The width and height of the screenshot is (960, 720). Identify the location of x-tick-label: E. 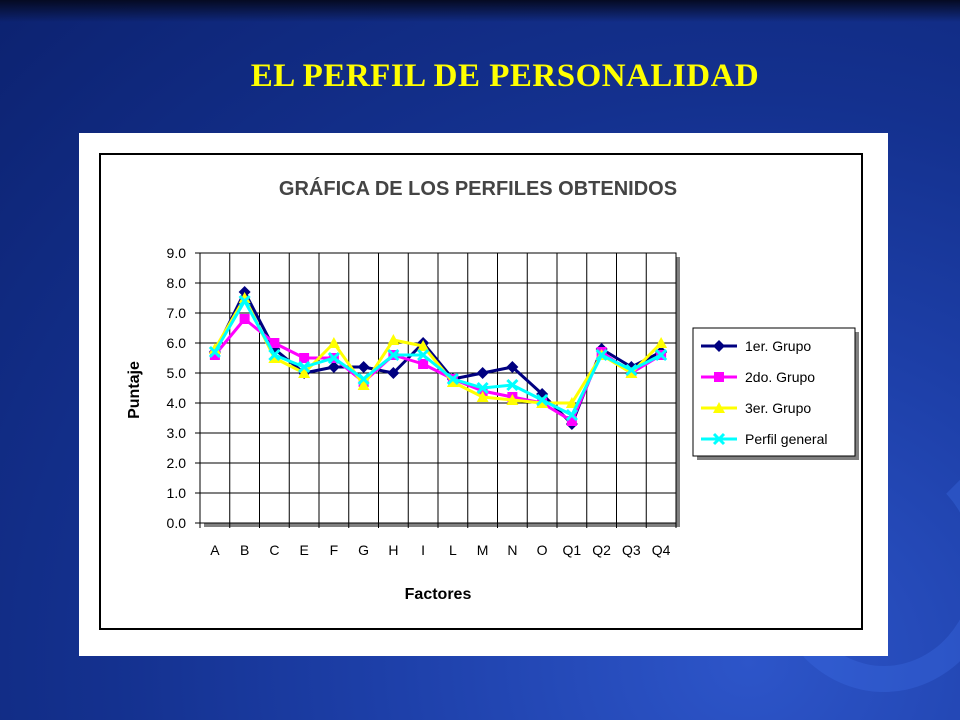
(303, 550).